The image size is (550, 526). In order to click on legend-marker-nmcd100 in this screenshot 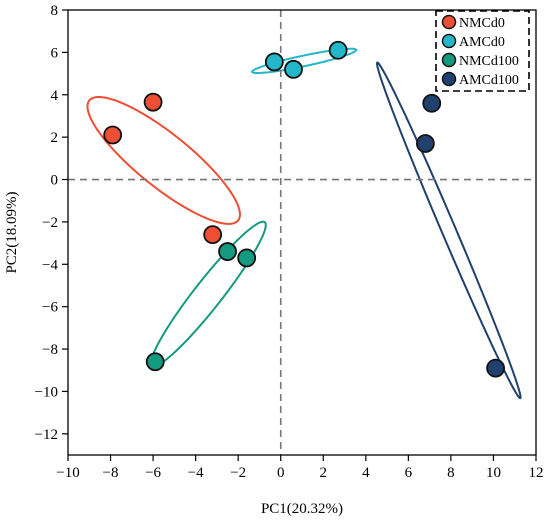, I will do `click(449, 60)`.